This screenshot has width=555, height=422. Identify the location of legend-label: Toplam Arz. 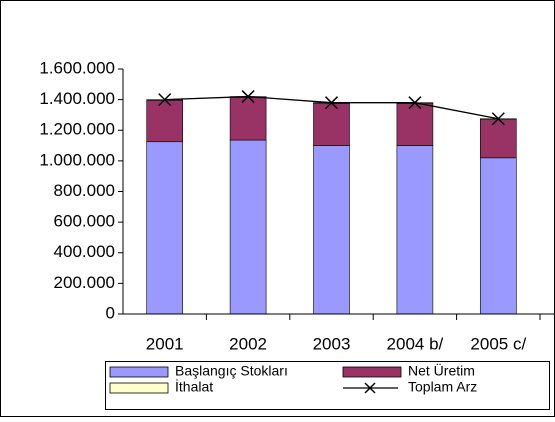
(442, 387).